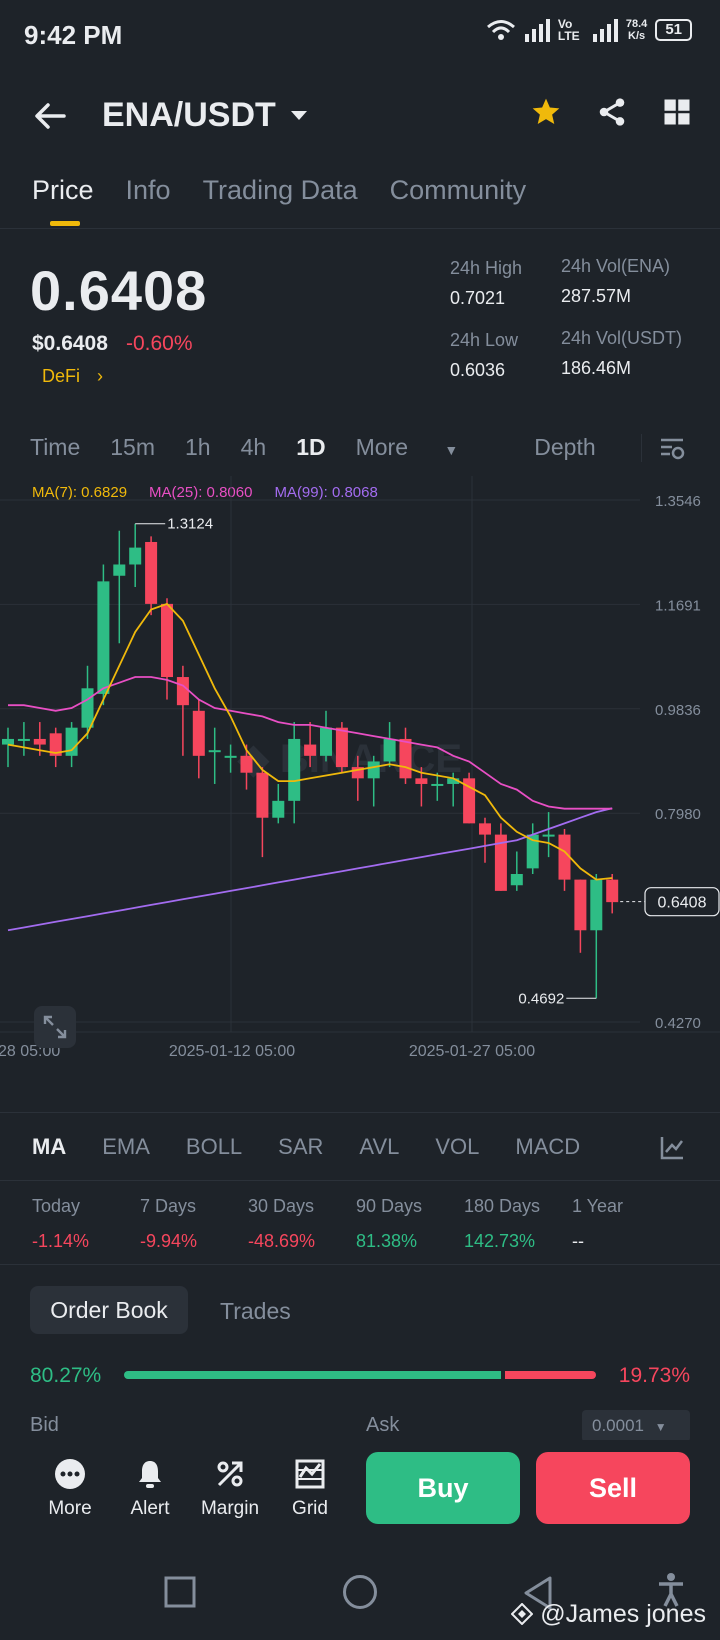 Image resolution: width=720 pixels, height=1640 pixels. What do you see at coordinates (360, 1592) in the screenshot?
I see `home-icon` at bounding box center [360, 1592].